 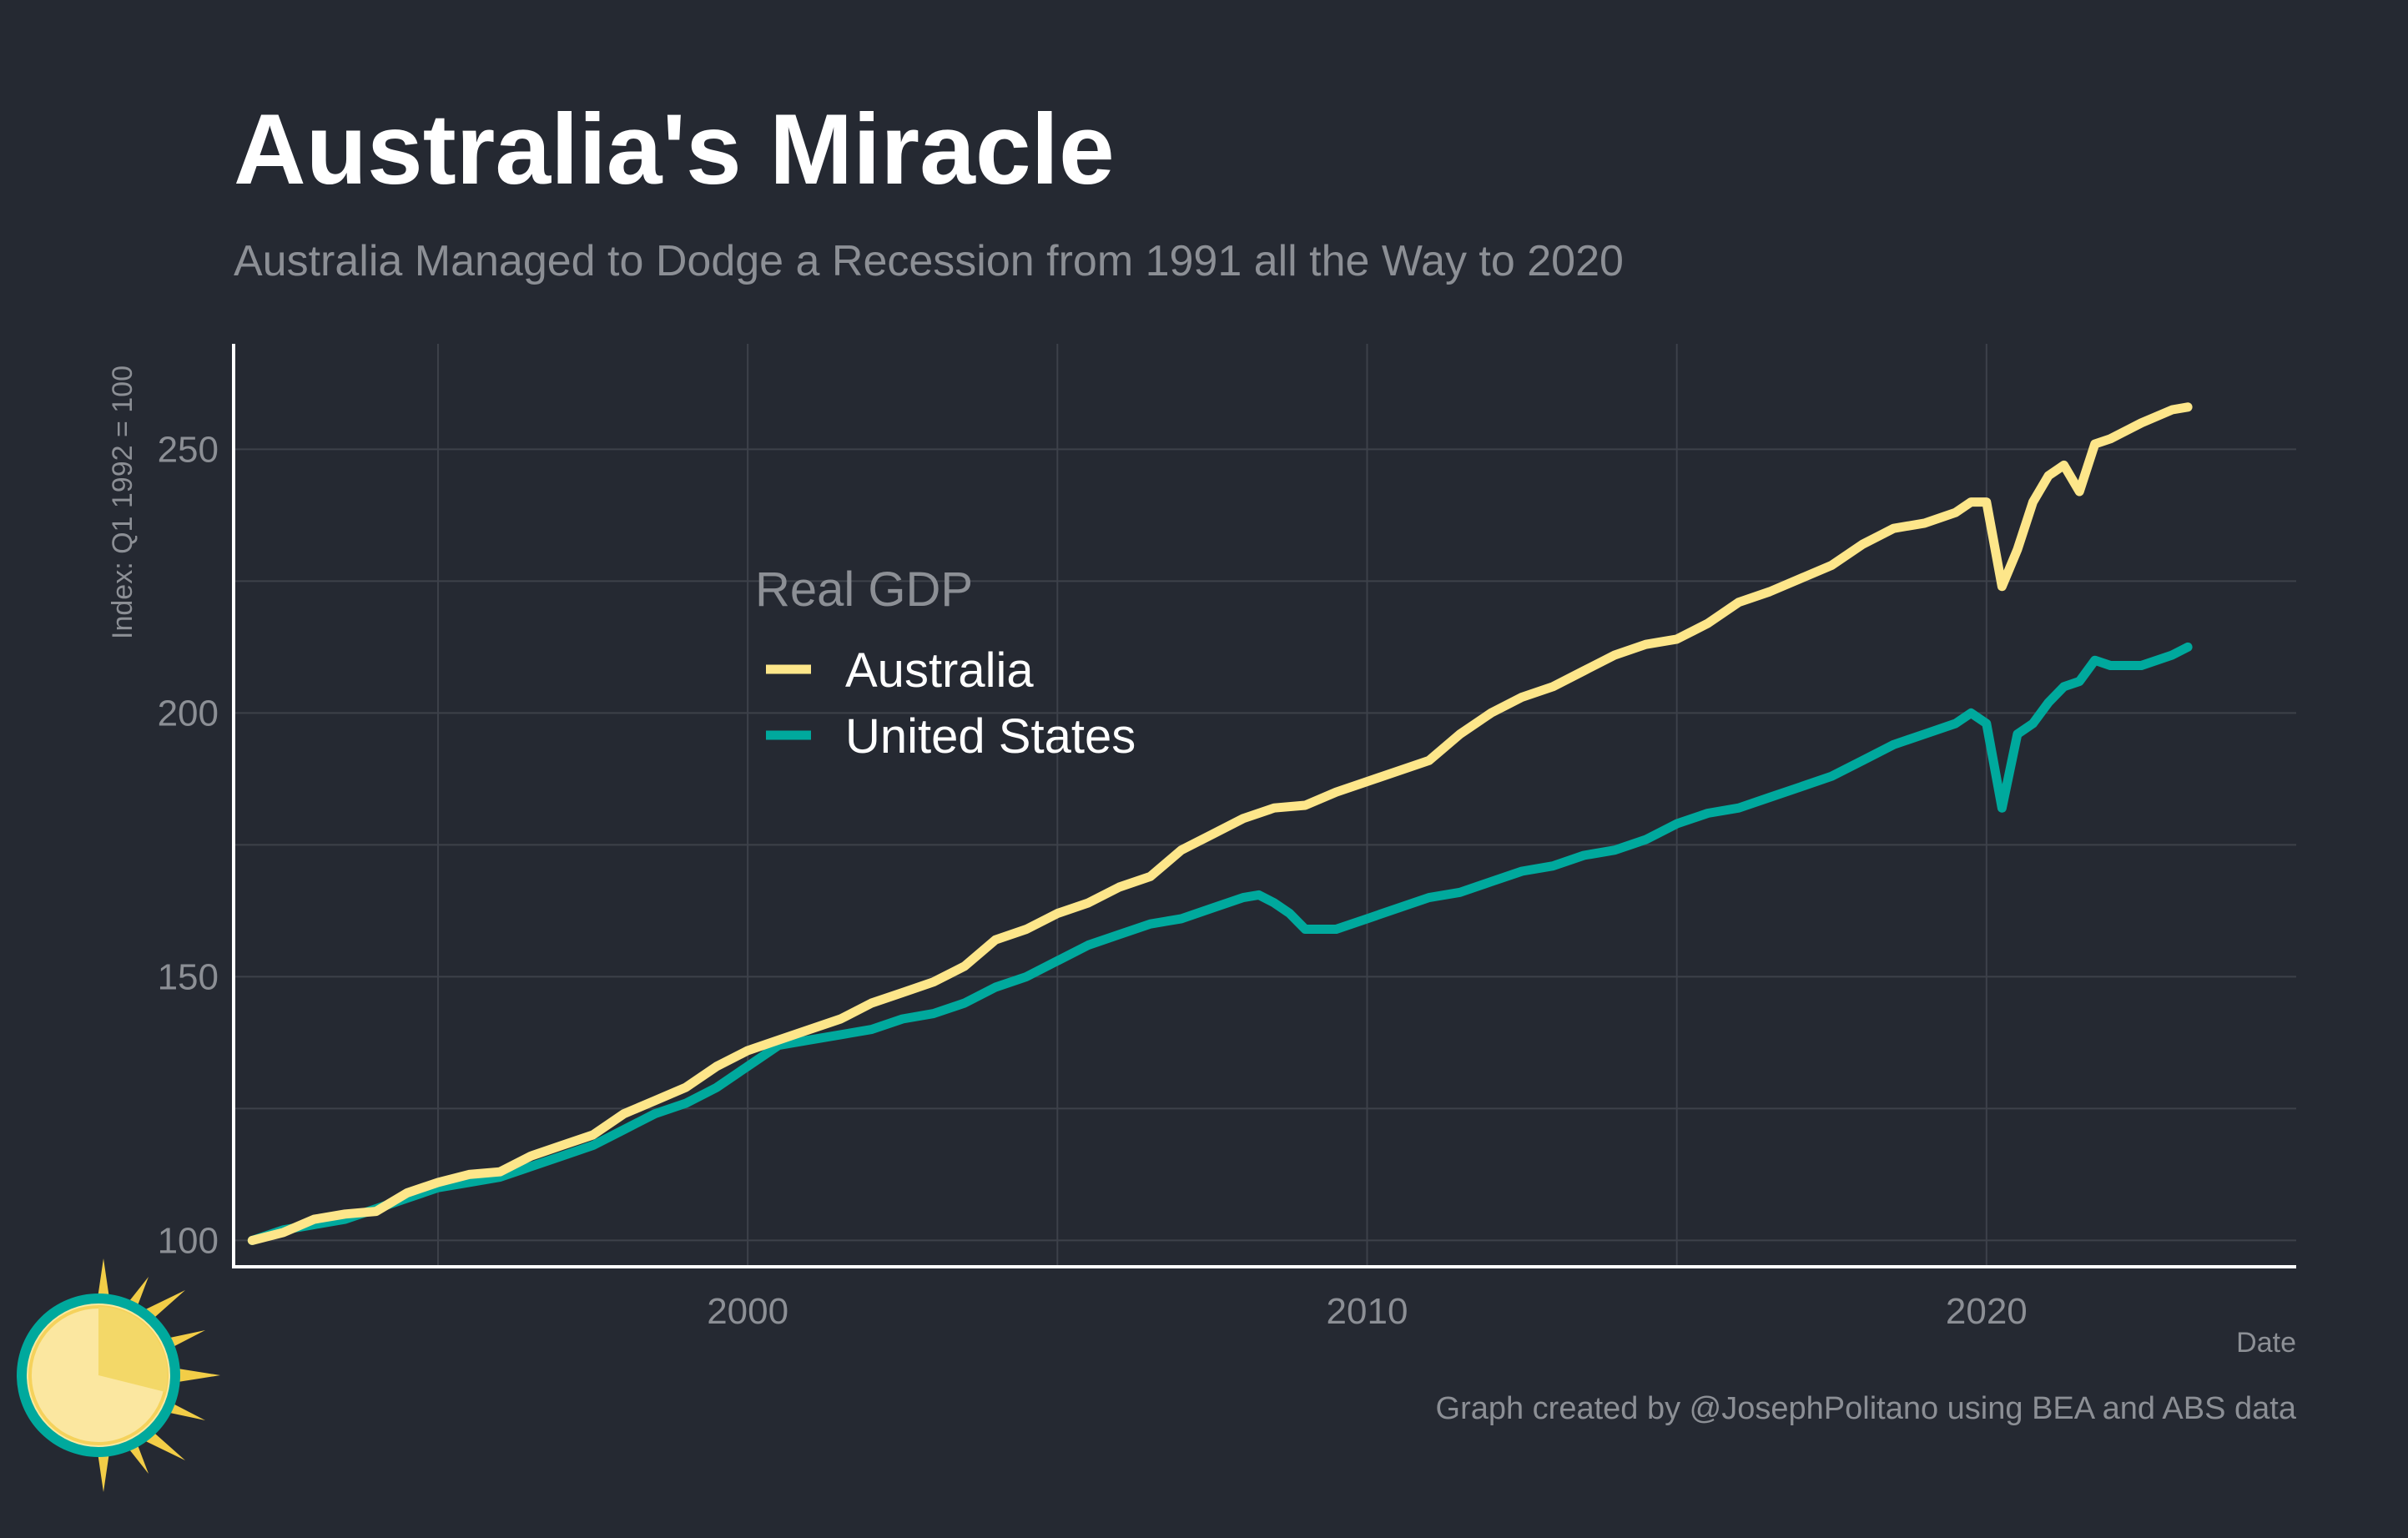 I want to click on y-tick-label: 250, so click(x=188, y=449).